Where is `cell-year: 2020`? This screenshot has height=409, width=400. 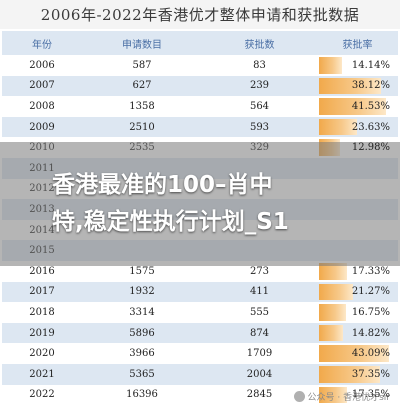 cell-year: 2020 is located at coordinates (42, 354).